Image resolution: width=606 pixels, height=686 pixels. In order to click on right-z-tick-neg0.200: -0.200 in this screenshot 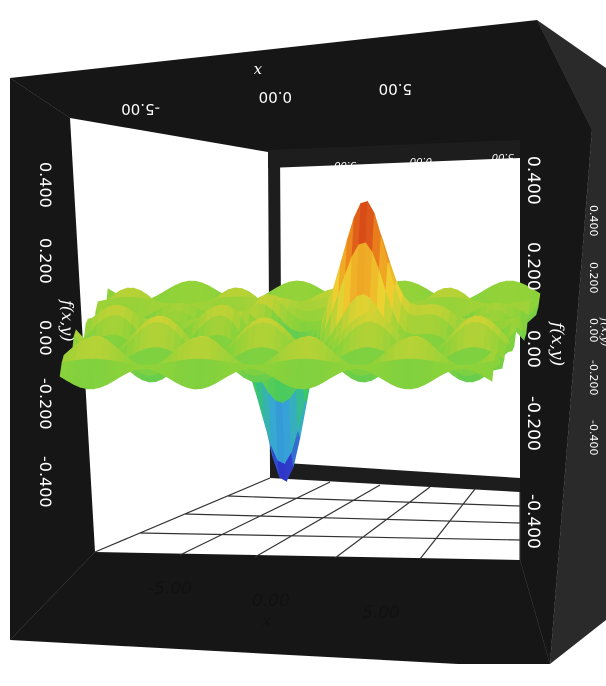, I will do `click(533, 423)`.